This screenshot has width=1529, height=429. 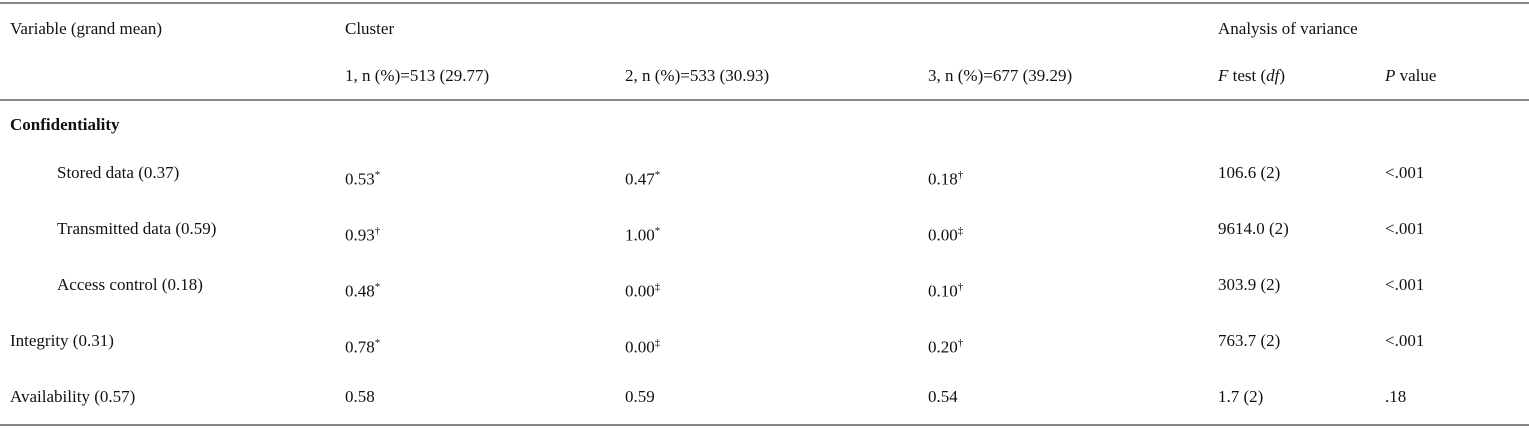 What do you see at coordinates (370, 28) in the screenshot?
I see `header-cell: Cluster` at bounding box center [370, 28].